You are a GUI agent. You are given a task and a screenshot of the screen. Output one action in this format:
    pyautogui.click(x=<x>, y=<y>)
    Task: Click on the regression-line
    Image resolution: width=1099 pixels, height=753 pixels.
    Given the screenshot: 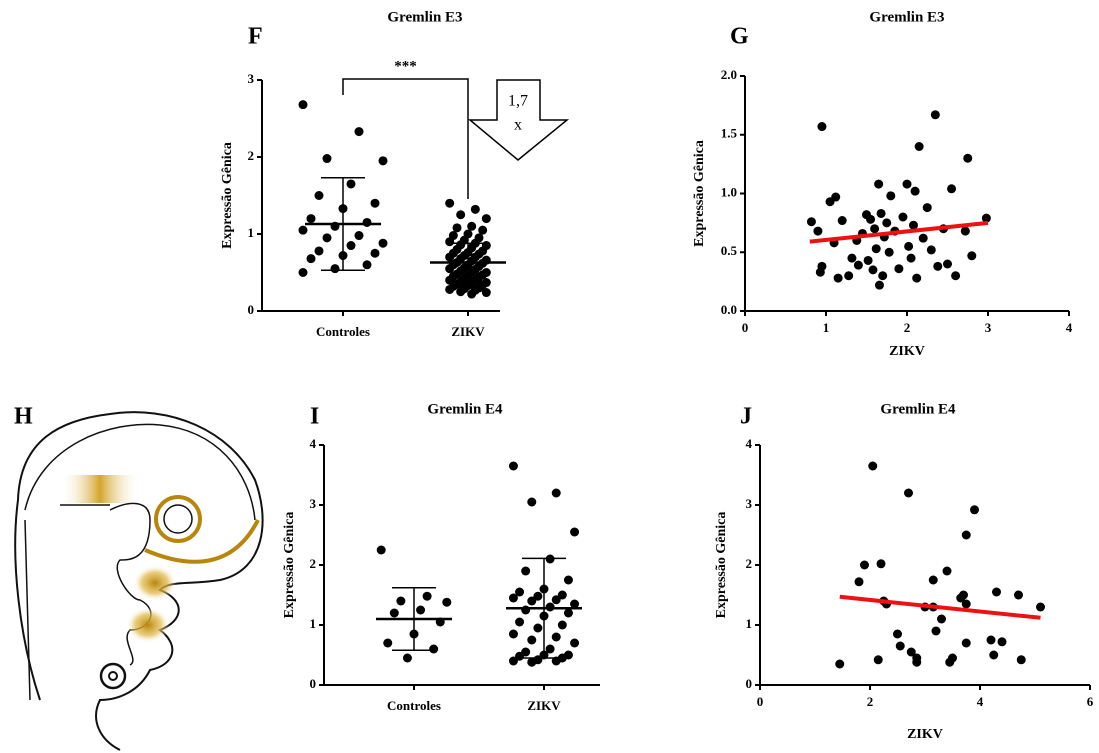 What is the action you would take?
    pyautogui.click(x=899, y=232)
    